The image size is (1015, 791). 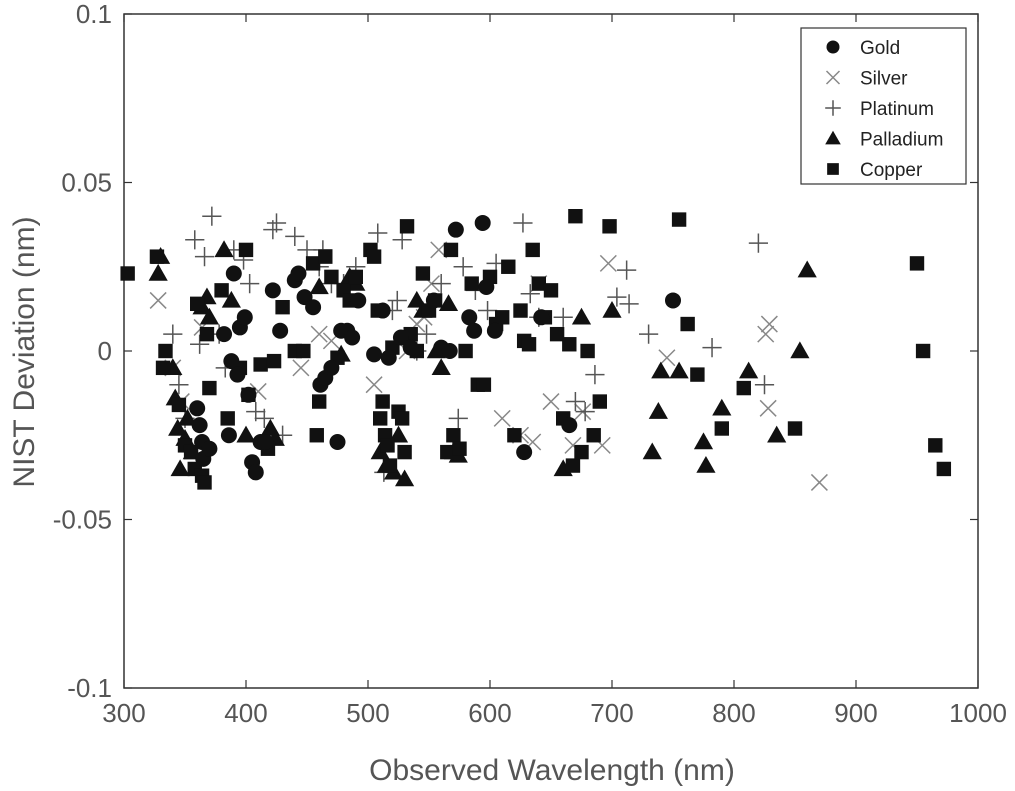 I want to click on y-tick-label: 0.05, so click(x=86, y=183).